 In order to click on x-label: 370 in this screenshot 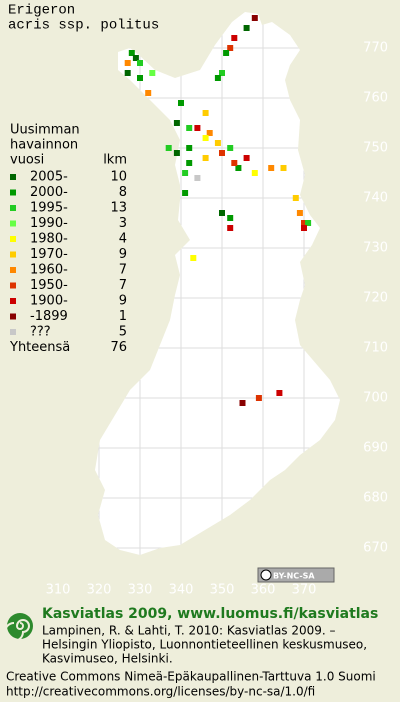, I will do `click(304, 590)`.